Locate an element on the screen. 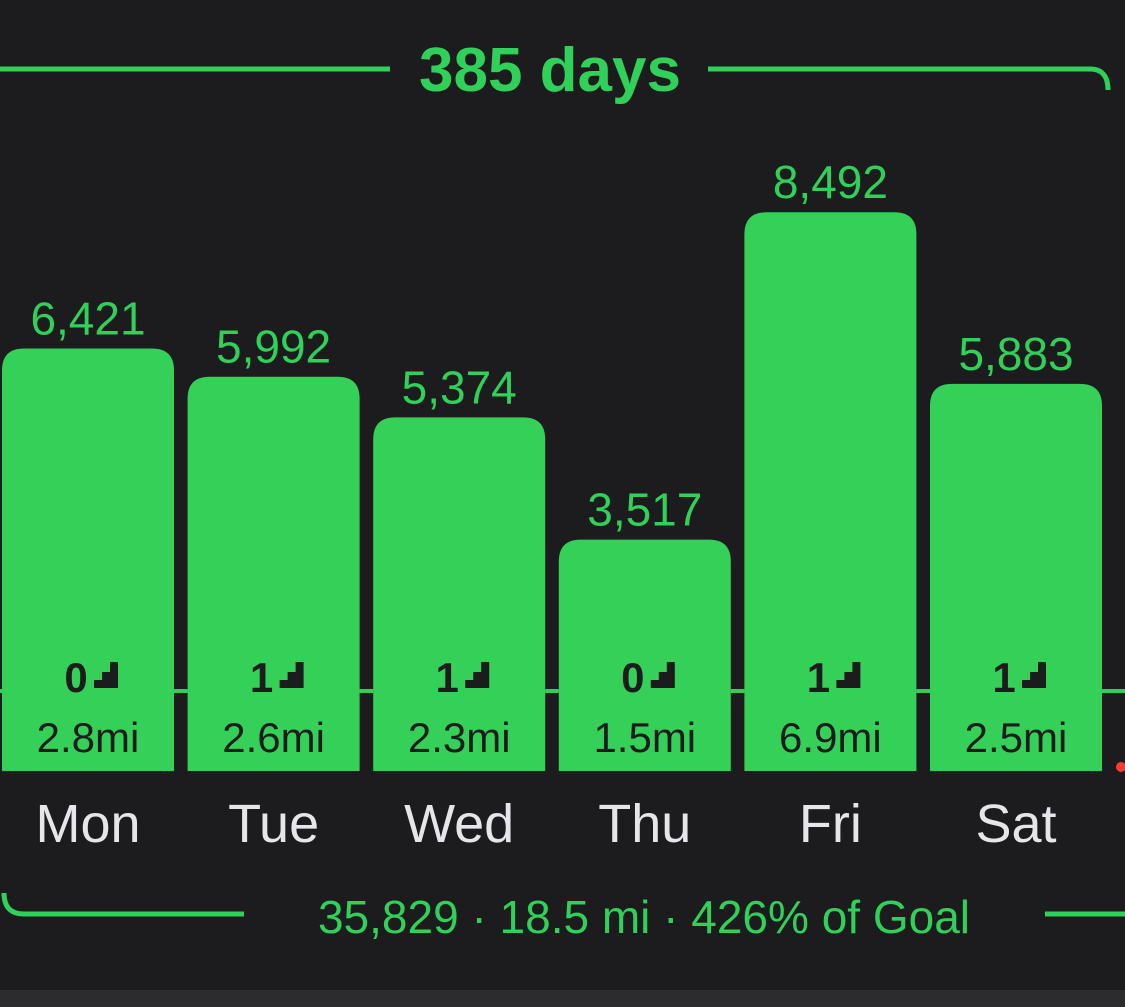 This screenshot has width=1125, height=1007. current-day-marker is located at coordinates (1120, 767).